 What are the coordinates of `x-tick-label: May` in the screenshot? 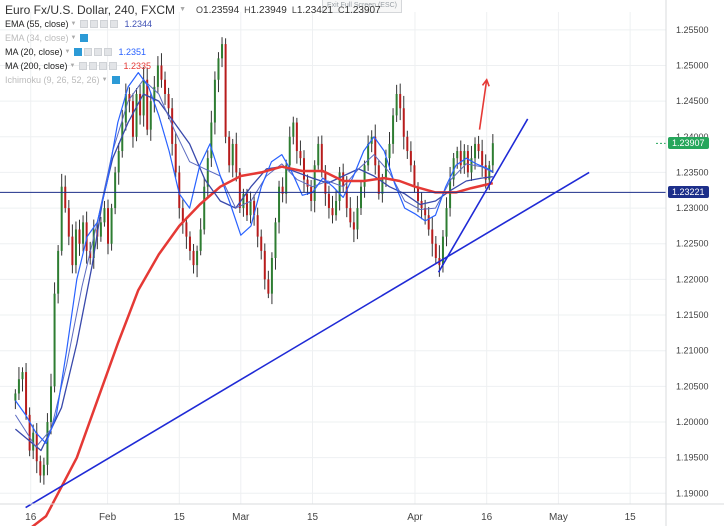 It's located at (558, 517).